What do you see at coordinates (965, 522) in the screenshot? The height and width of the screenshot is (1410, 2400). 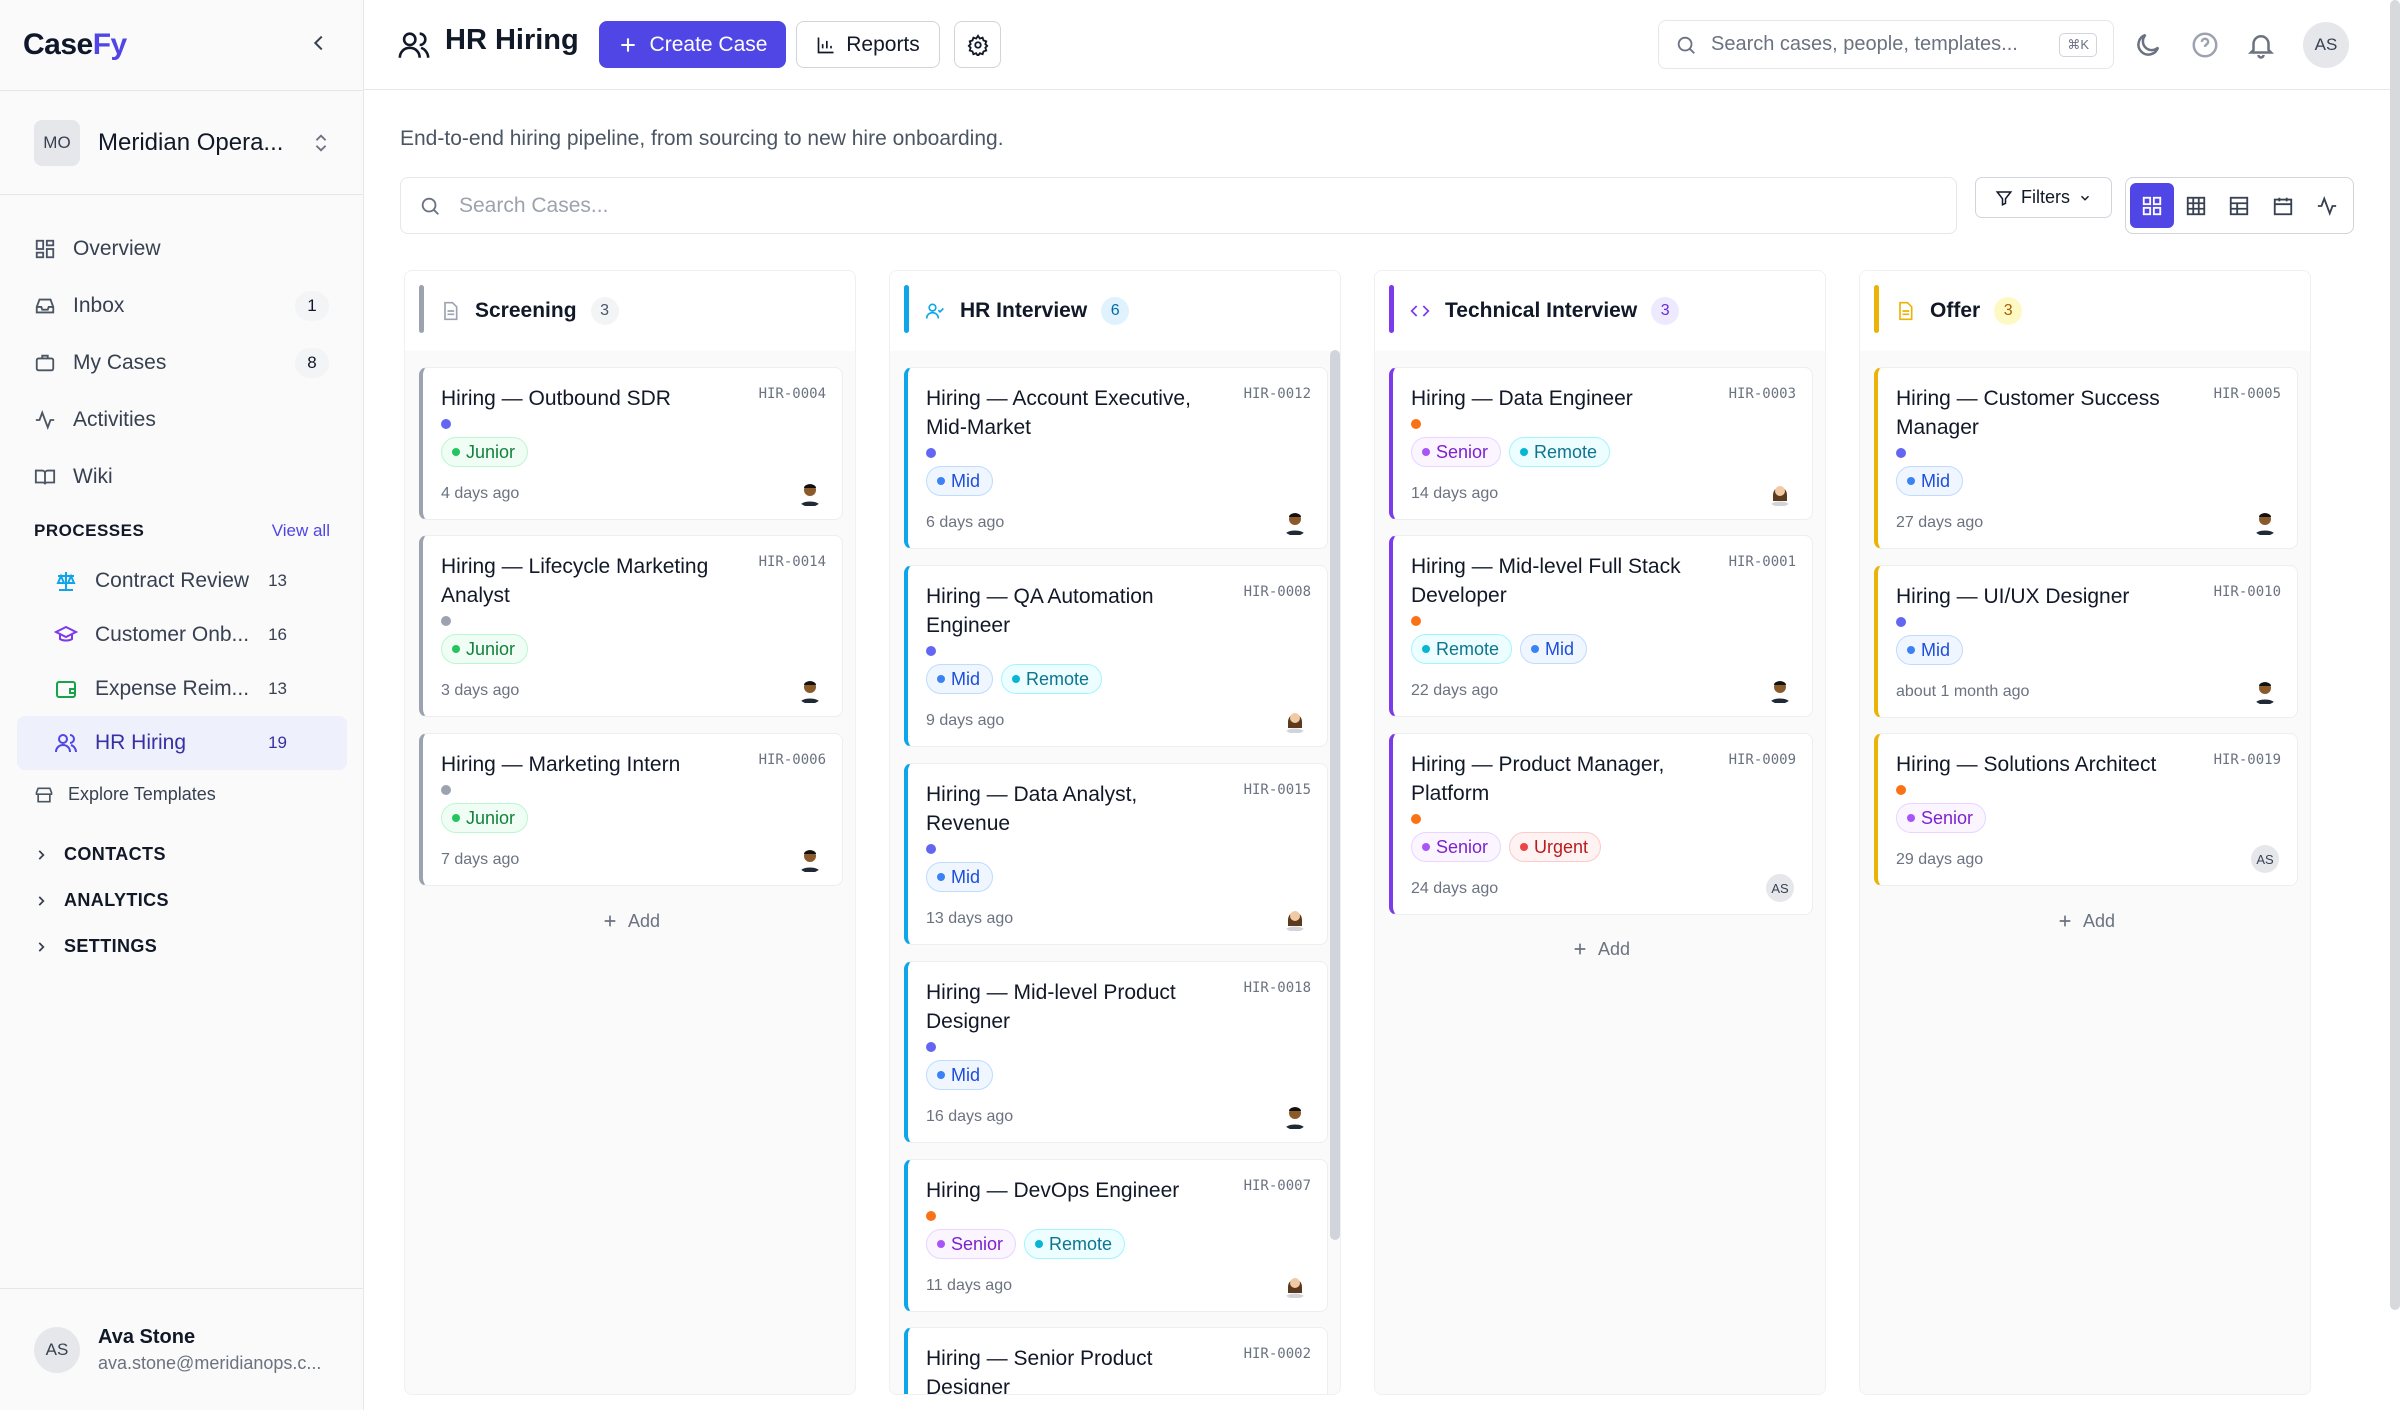 I see `card-time: 6 days ago` at bounding box center [965, 522].